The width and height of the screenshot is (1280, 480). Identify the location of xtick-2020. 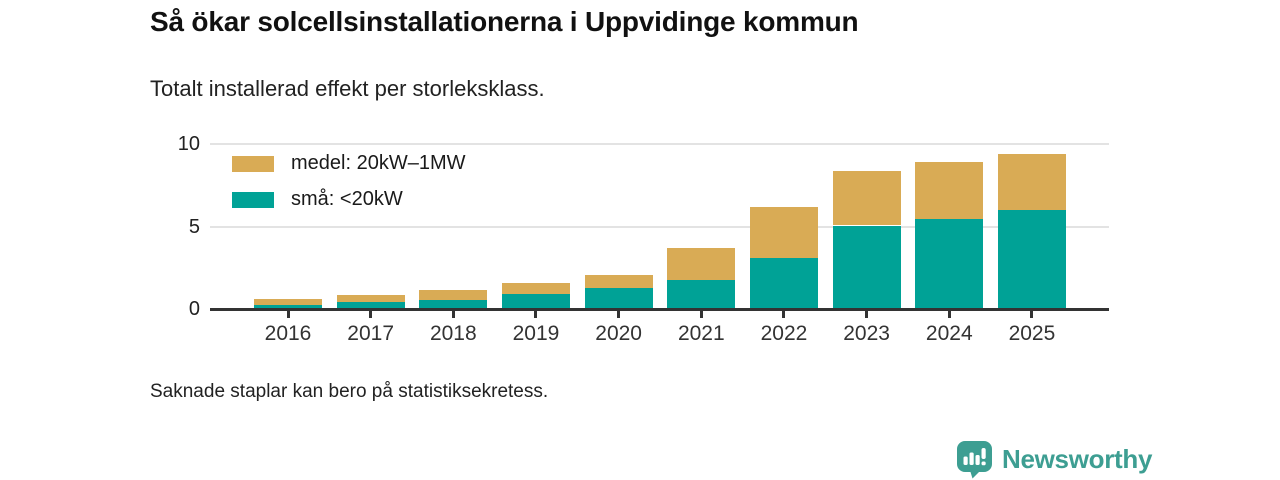
(619, 314).